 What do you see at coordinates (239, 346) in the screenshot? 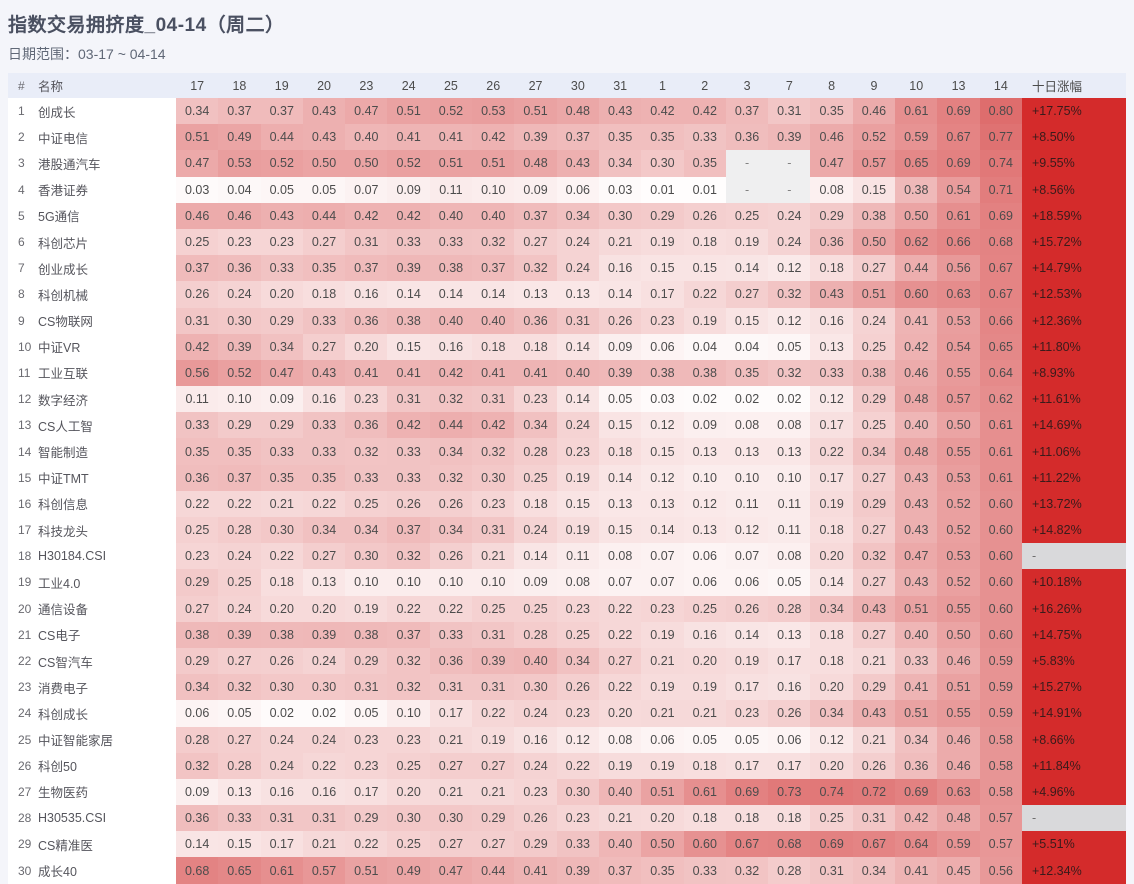
I see `heat-cell: 0.39` at bounding box center [239, 346].